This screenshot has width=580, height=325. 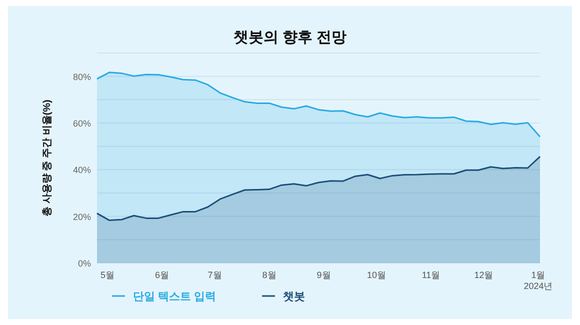 I want to click on y-tick-label: 80%, so click(x=81, y=77).